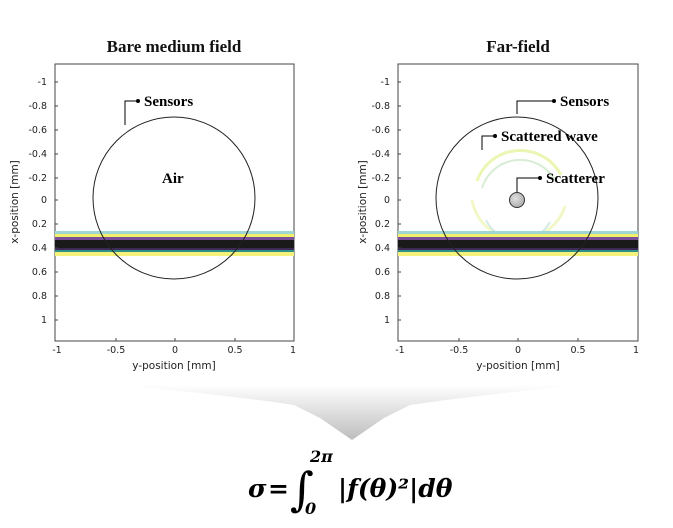 Image resolution: width=673 pixels, height=528 pixels. I want to click on right-sensors-dot, so click(554, 101).